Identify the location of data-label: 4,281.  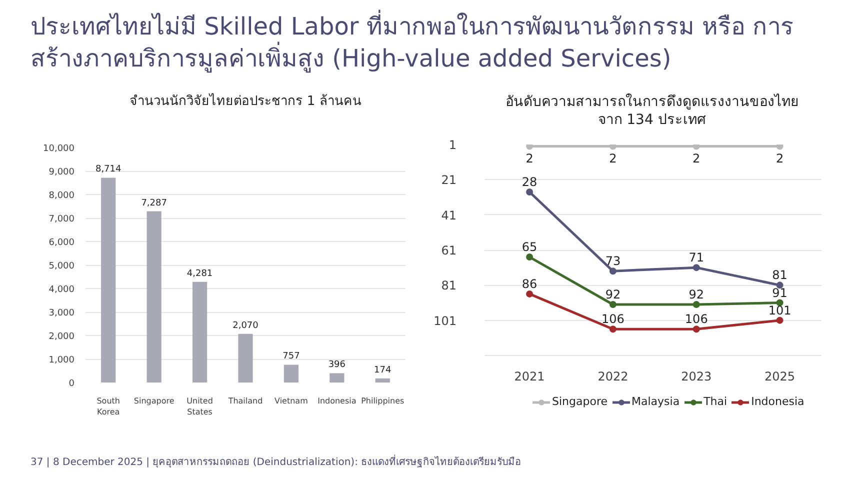
(199, 273).